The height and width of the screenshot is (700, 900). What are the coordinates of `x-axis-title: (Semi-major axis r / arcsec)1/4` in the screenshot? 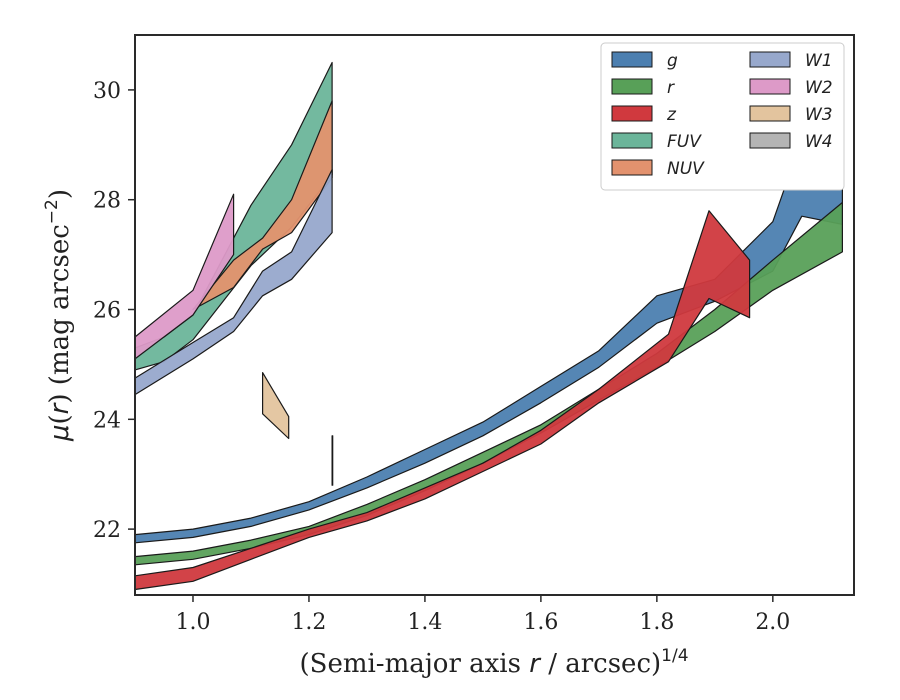 It's located at (493, 662).